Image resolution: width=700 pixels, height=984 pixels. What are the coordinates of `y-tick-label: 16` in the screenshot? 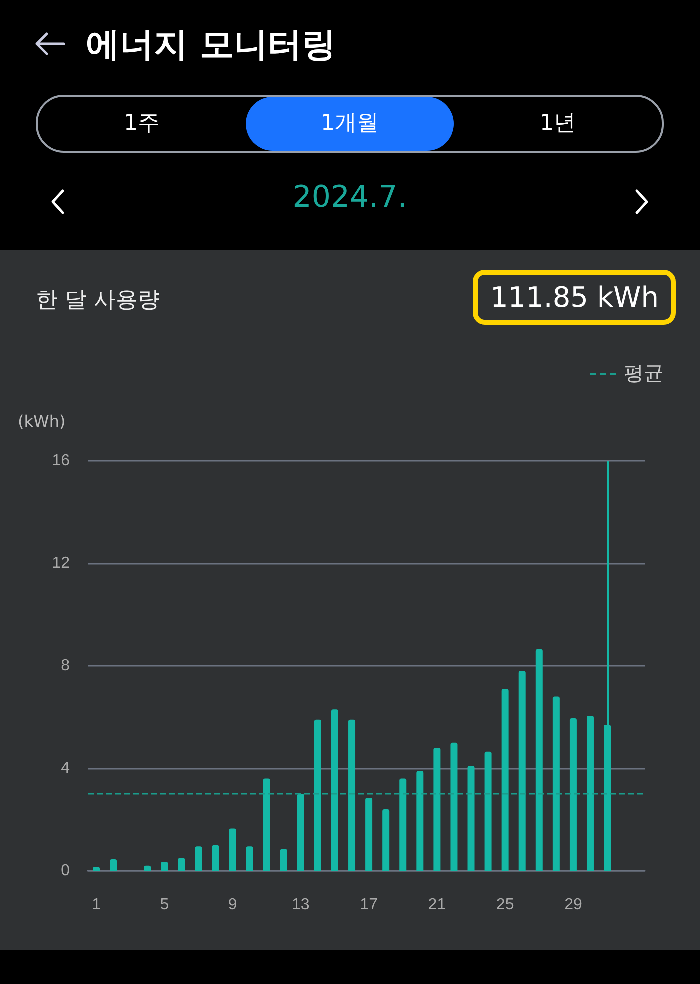 It's located at (61, 461).